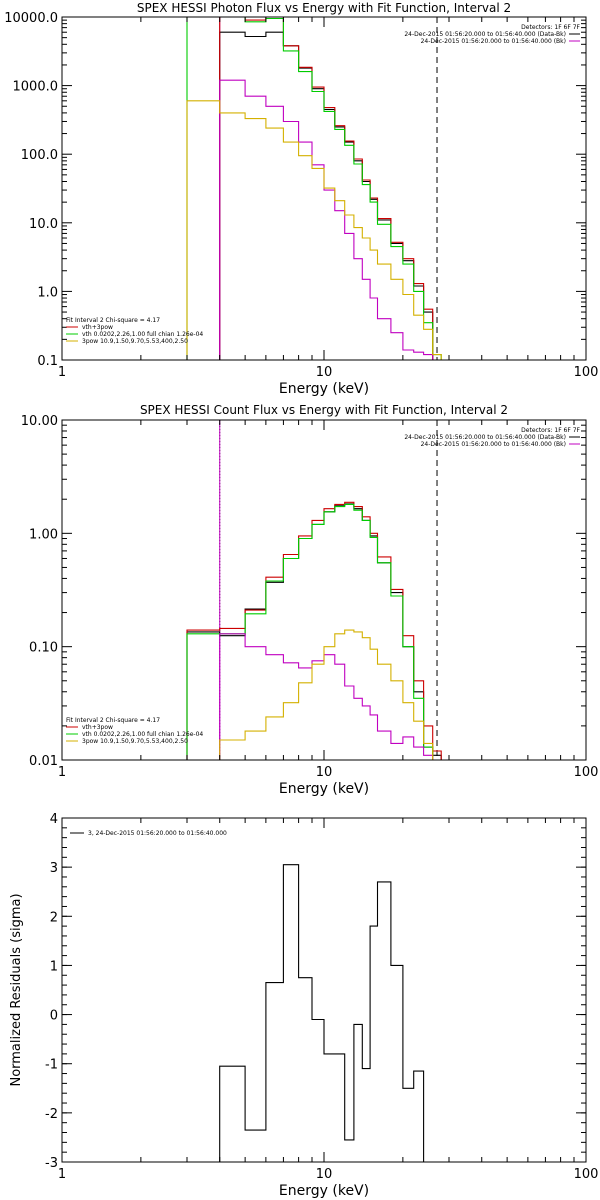 The image size is (600, 1200). I want to click on y-tick-label: 10.0, so click(43, 224).